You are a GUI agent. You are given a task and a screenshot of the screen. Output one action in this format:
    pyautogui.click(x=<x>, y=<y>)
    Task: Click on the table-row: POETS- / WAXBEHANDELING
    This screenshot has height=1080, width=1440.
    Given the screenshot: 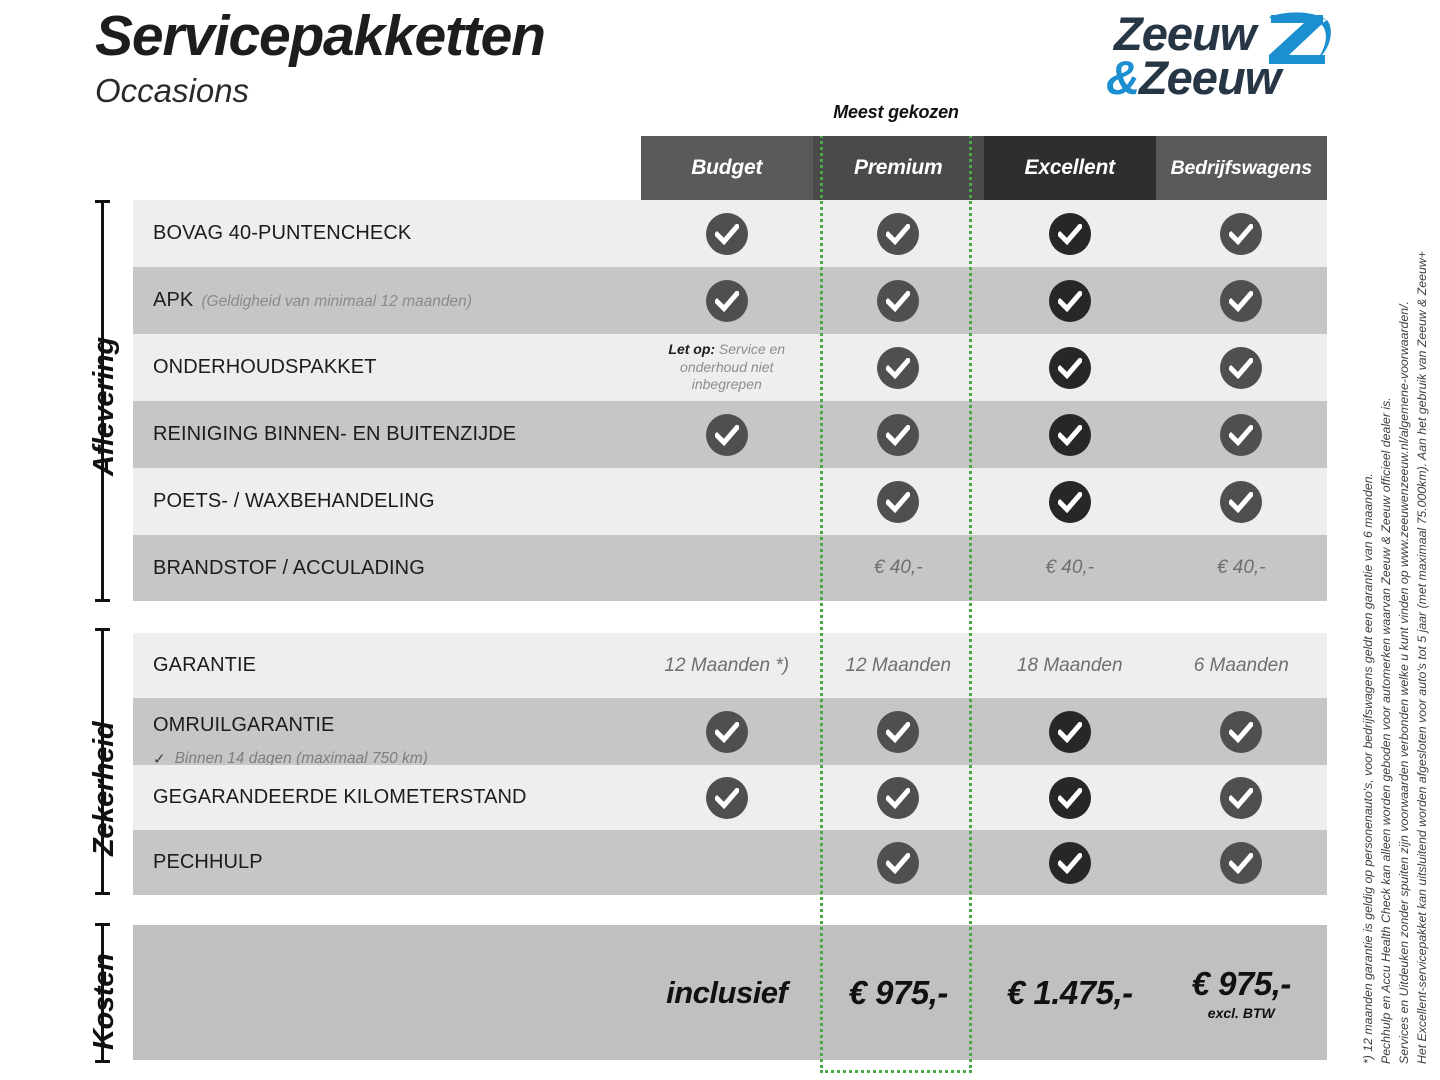 What is the action you would take?
    pyautogui.click(x=730, y=501)
    